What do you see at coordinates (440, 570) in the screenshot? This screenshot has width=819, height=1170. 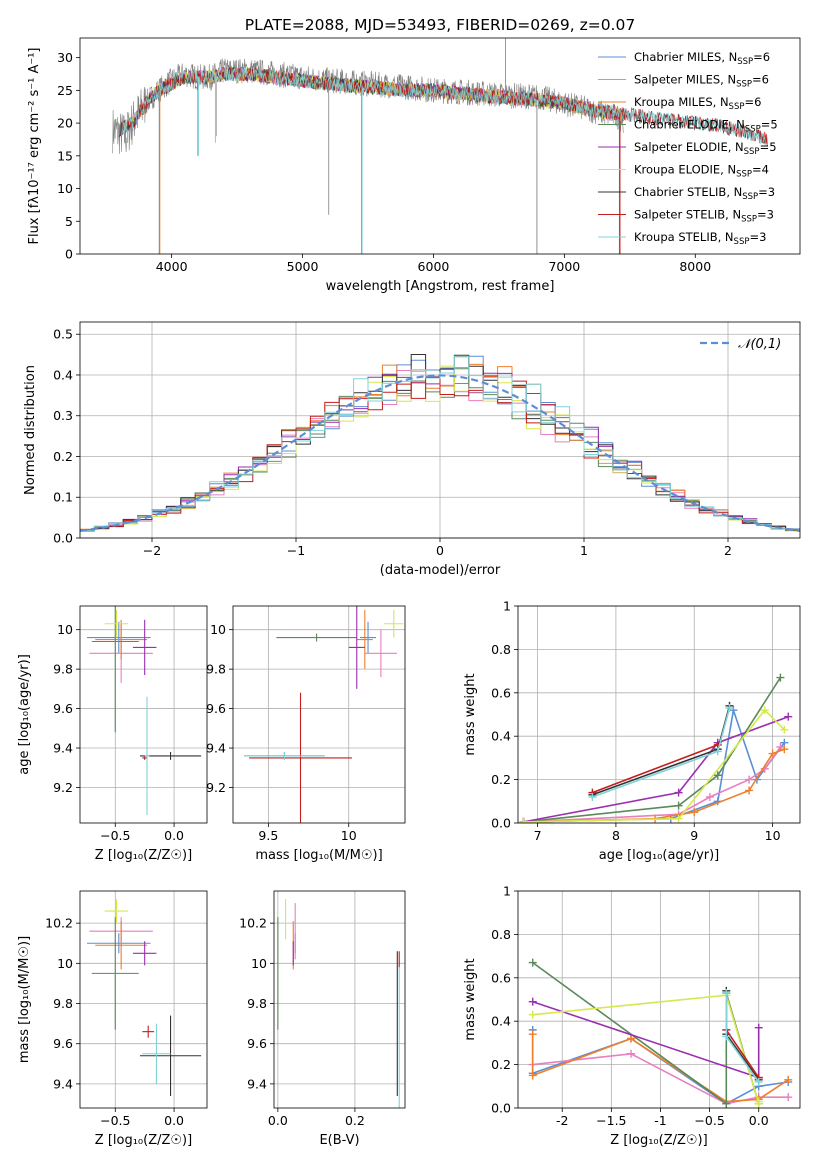 I see `residuals-xlabel: (data-model)/error` at bounding box center [440, 570].